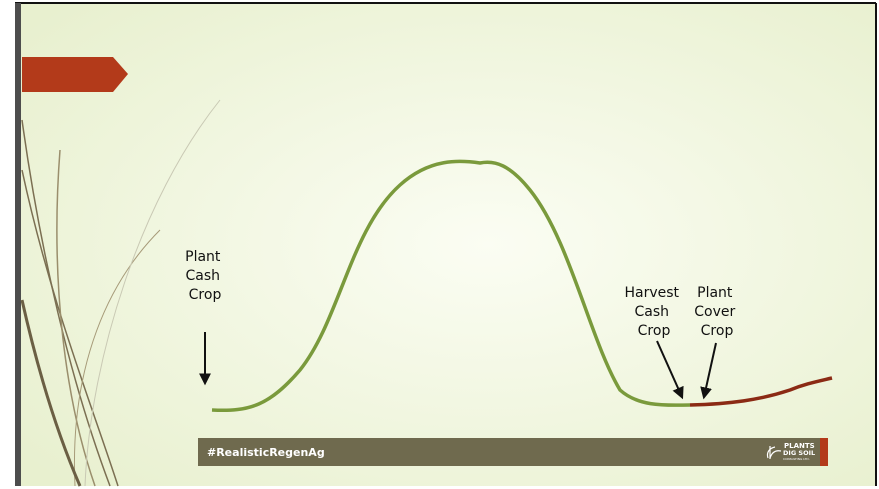 This screenshot has width=879, height=489. I want to click on label: Plant Cover Crop, so click(716, 312).